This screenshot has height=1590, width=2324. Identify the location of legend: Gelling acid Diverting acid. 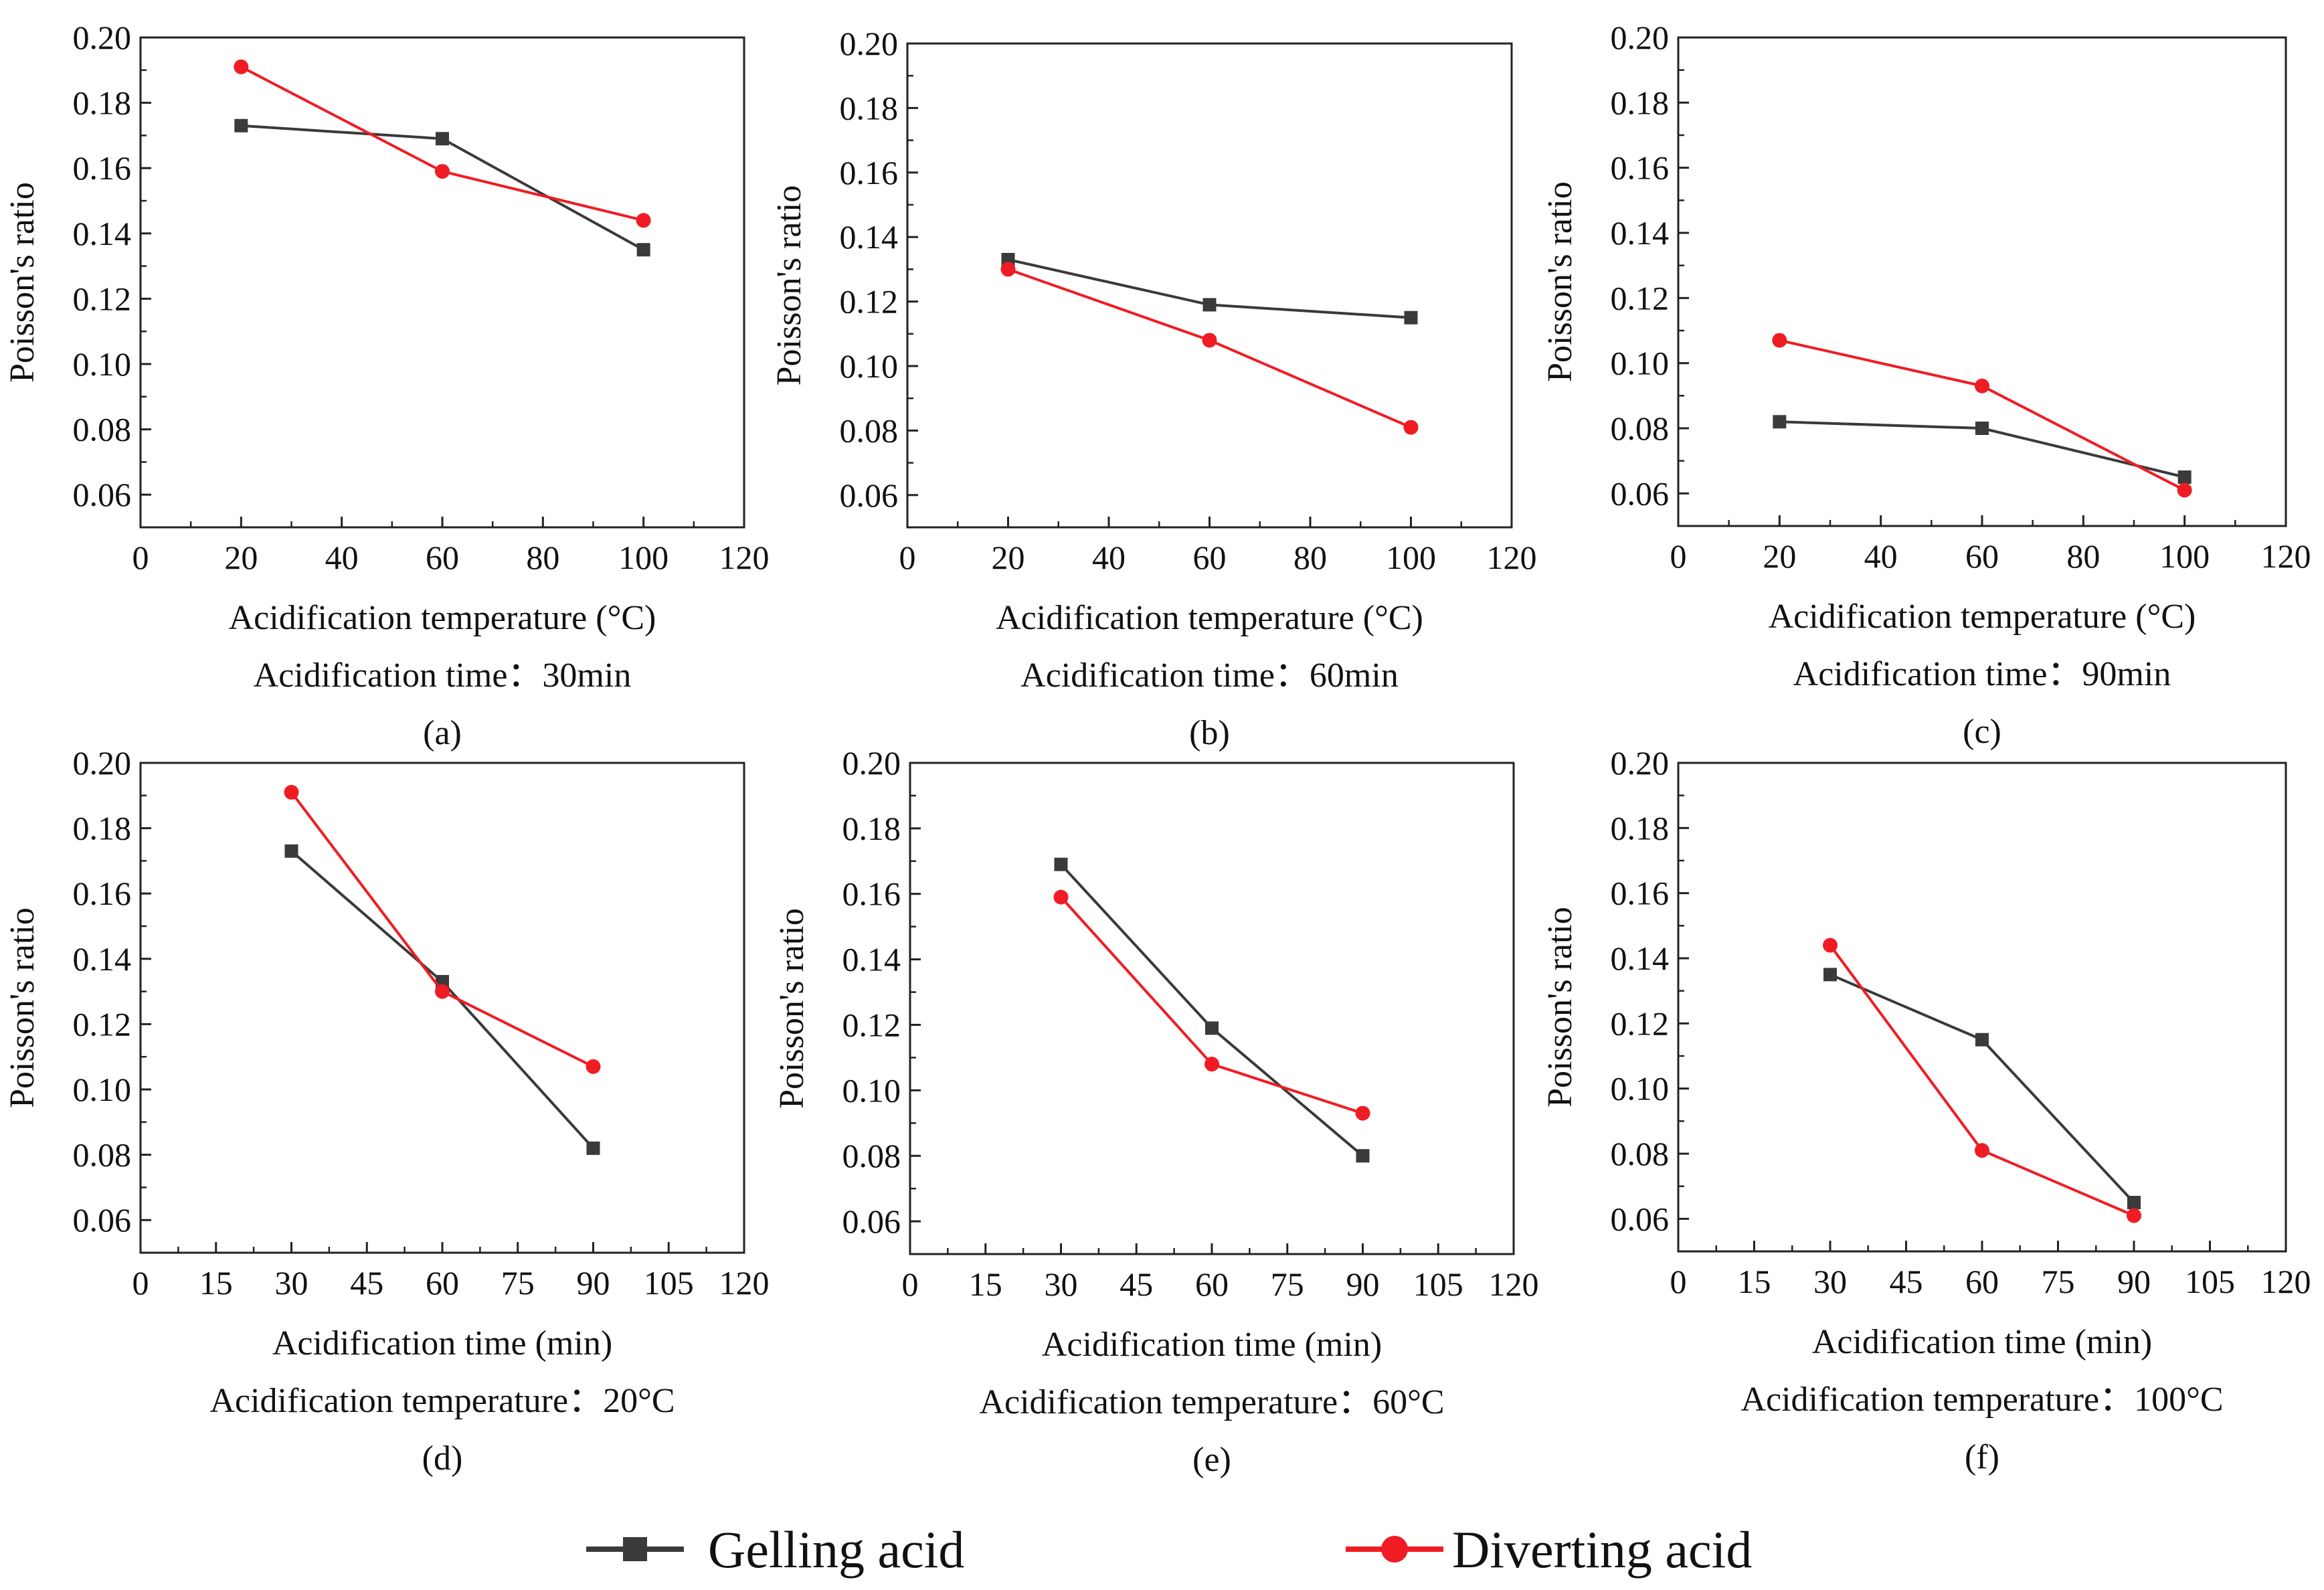
(1169, 1549).